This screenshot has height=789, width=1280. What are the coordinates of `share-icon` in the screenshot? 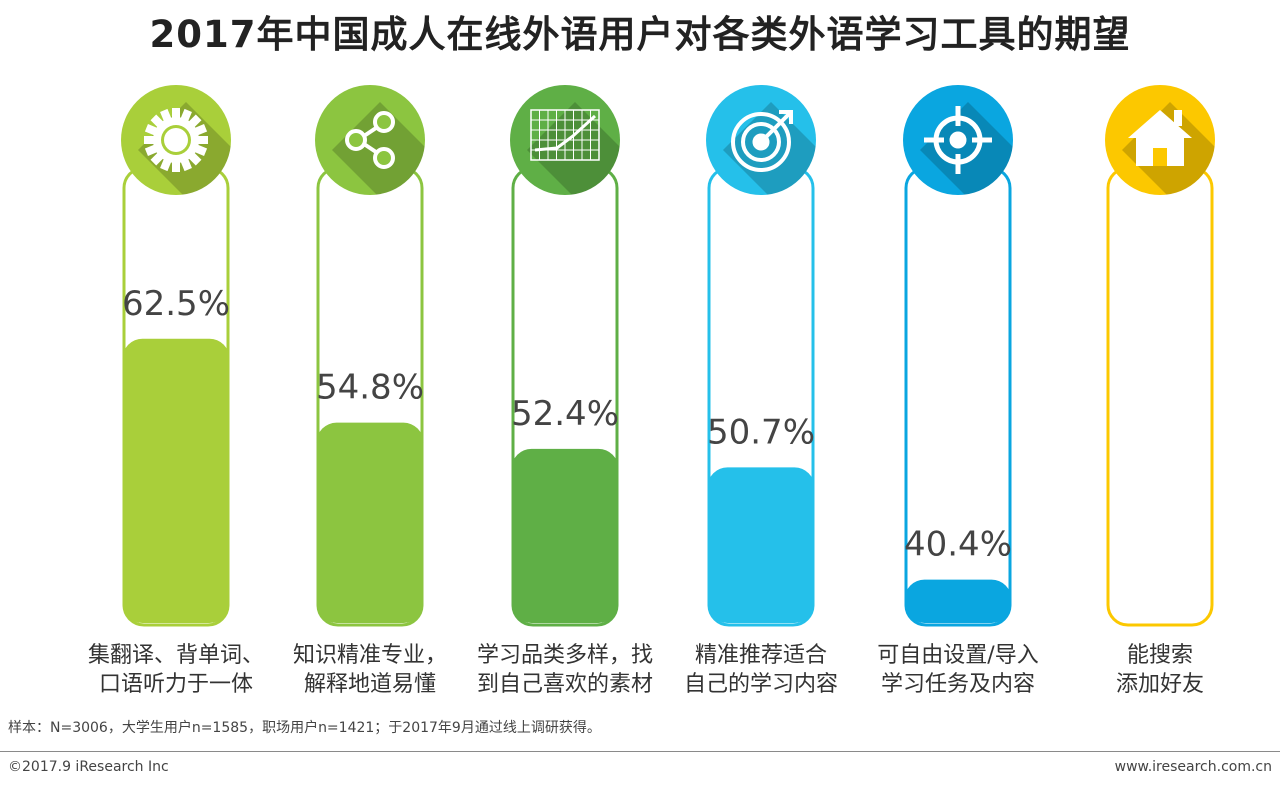 It's located at (370, 140).